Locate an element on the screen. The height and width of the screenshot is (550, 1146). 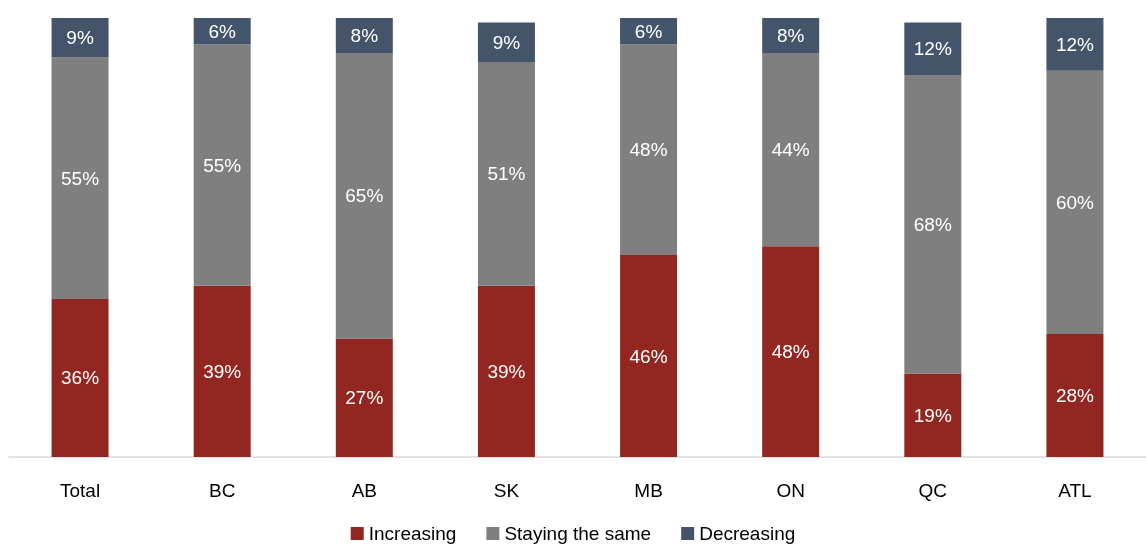
data-label: 46% is located at coordinates (648, 356).